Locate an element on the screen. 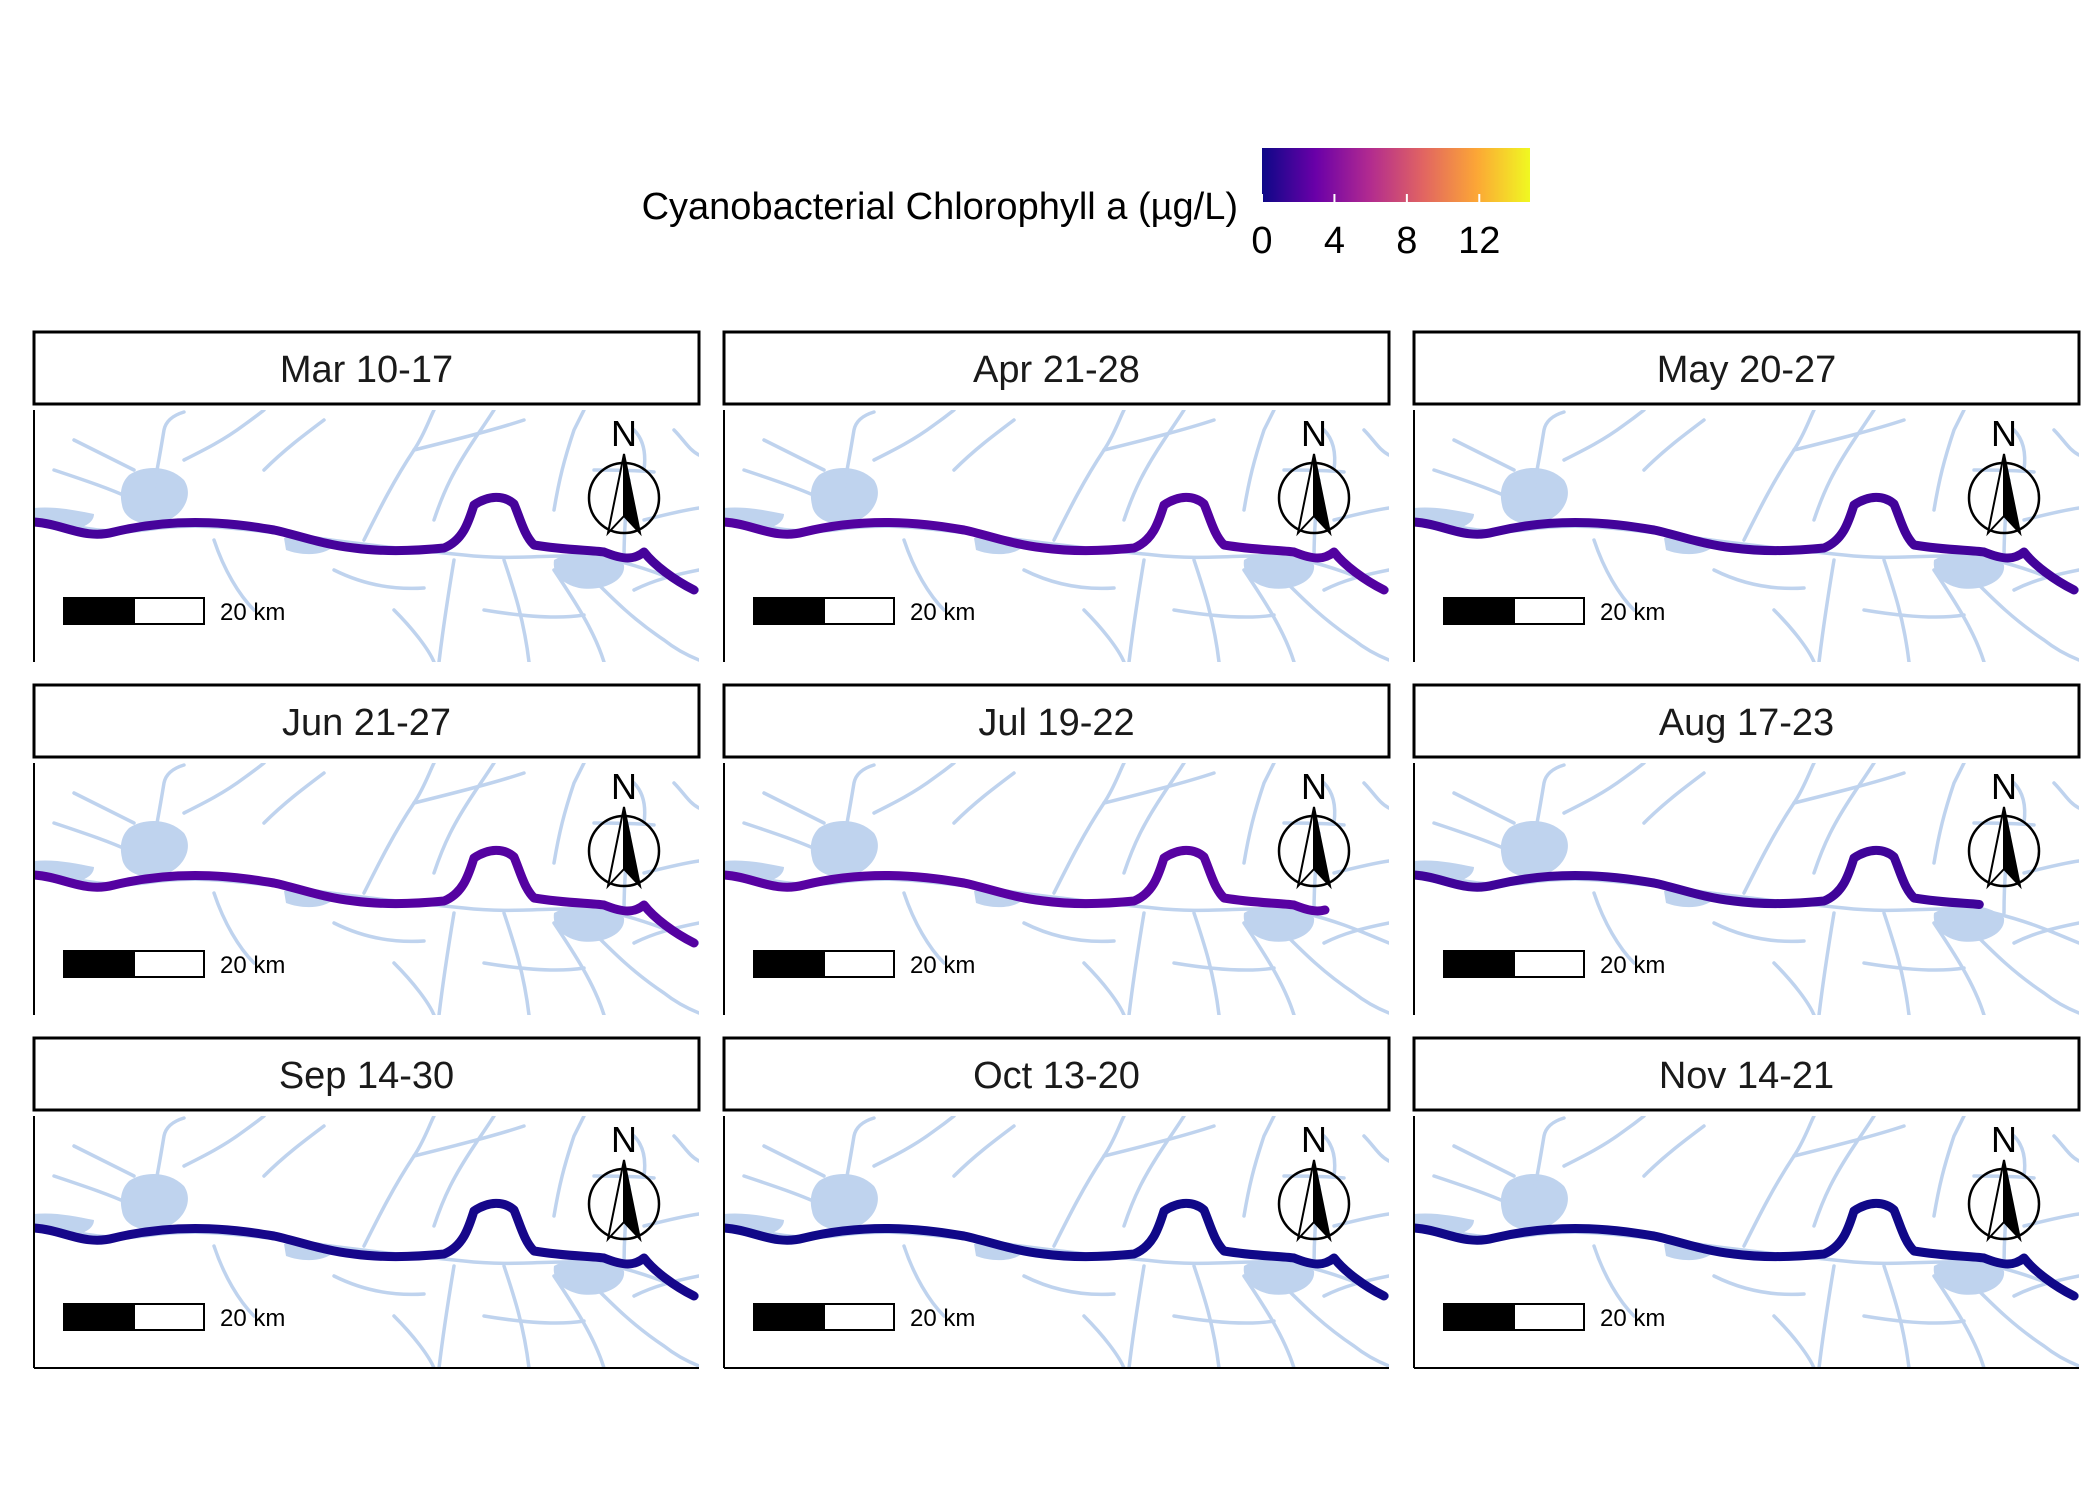  legend-tick-label: 4 is located at coordinates (1334, 241).